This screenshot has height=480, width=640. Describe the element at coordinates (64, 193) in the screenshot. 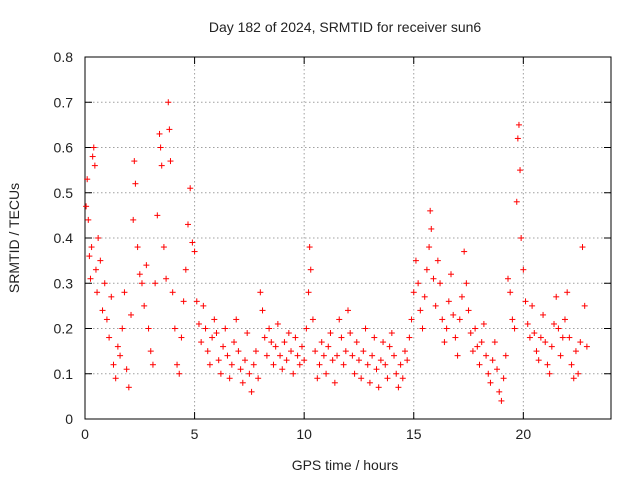

I see `y-tick-label: 0.5` at that location.